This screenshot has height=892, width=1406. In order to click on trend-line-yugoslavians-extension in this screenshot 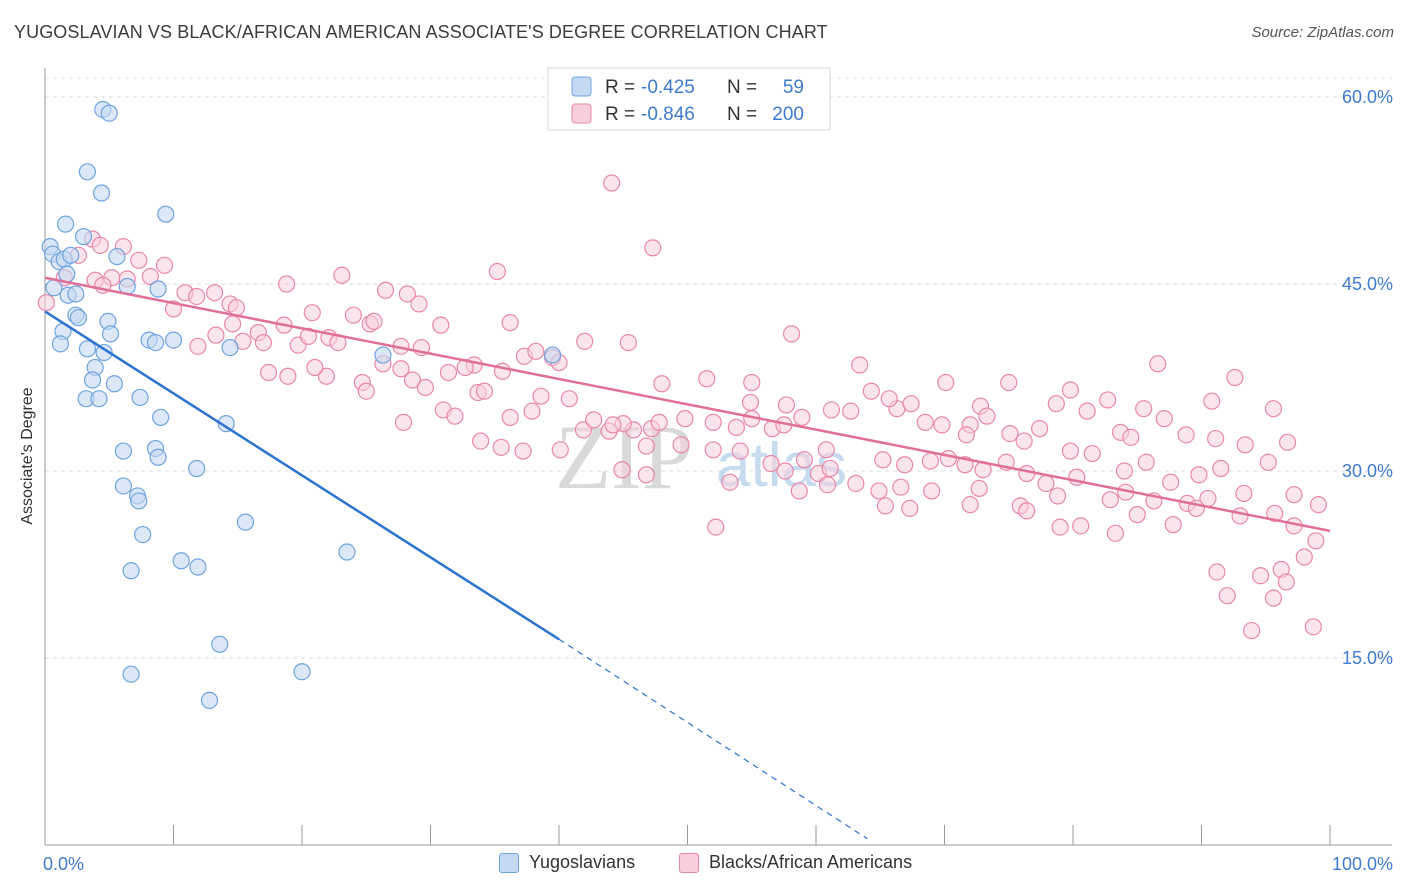, I will do `click(713, 739)`.